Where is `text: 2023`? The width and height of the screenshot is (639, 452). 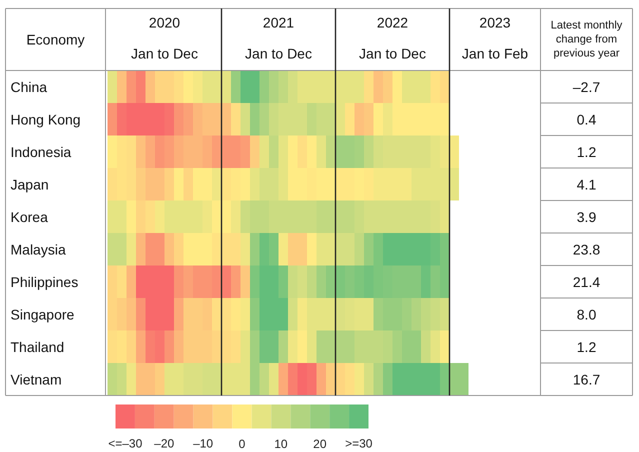 text: 2023 is located at coordinates (495, 22).